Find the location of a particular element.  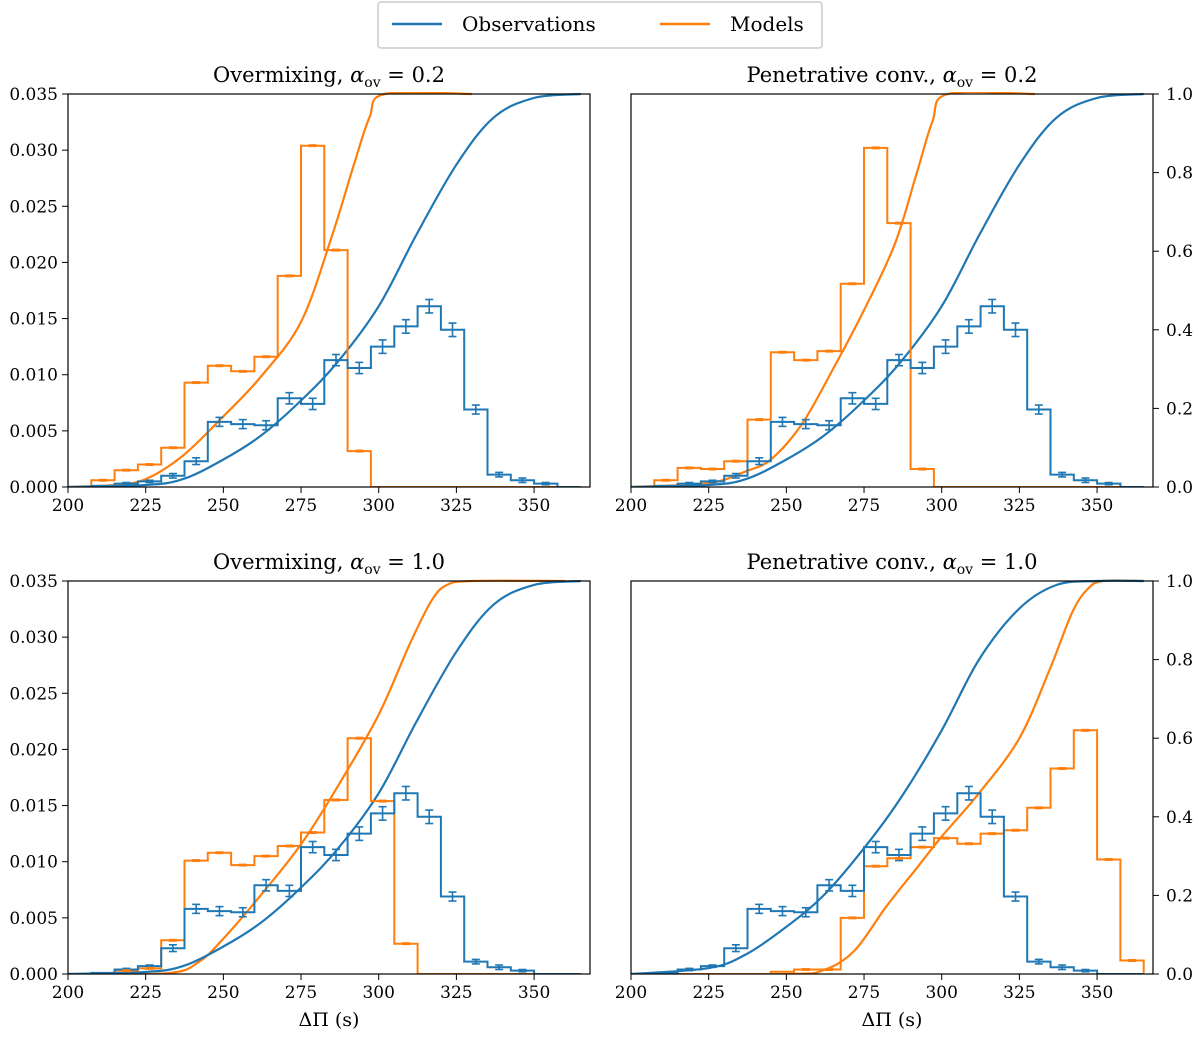

panel-title-text: Penetrative conv., is located at coordinates (845, 562).